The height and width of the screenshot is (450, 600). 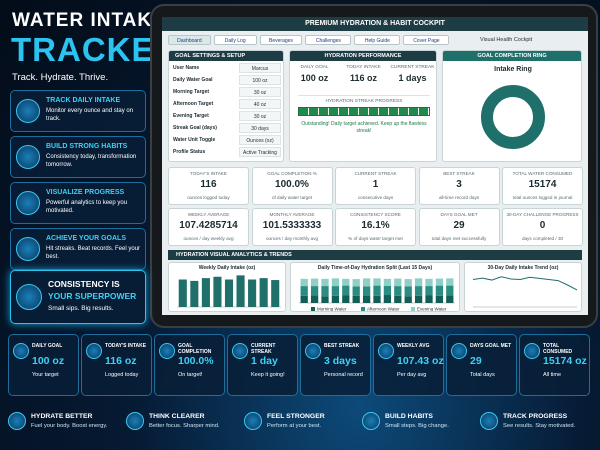 I want to click on kpi-label: DAYS GOAL MET, so click(x=459, y=214).